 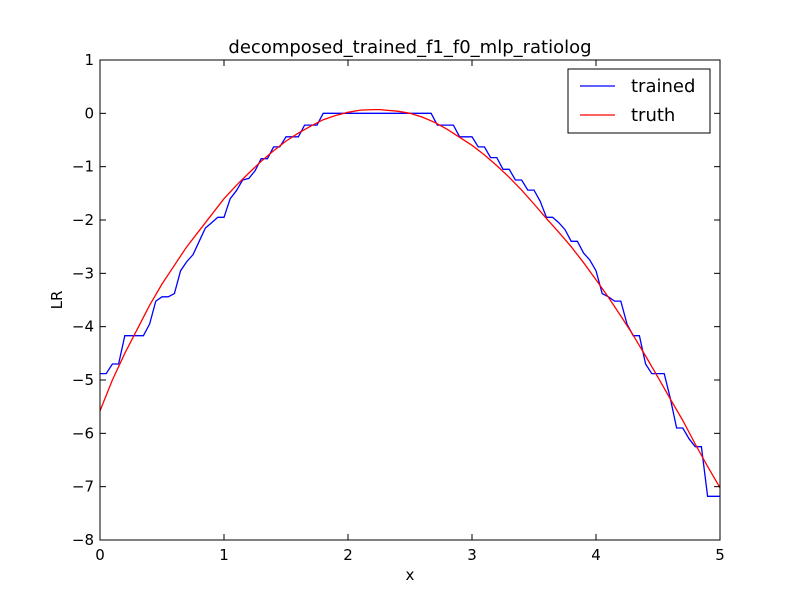 What do you see at coordinates (83, 540) in the screenshot?
I see `y-tick-label: −8` at bounding box center [83, 540].